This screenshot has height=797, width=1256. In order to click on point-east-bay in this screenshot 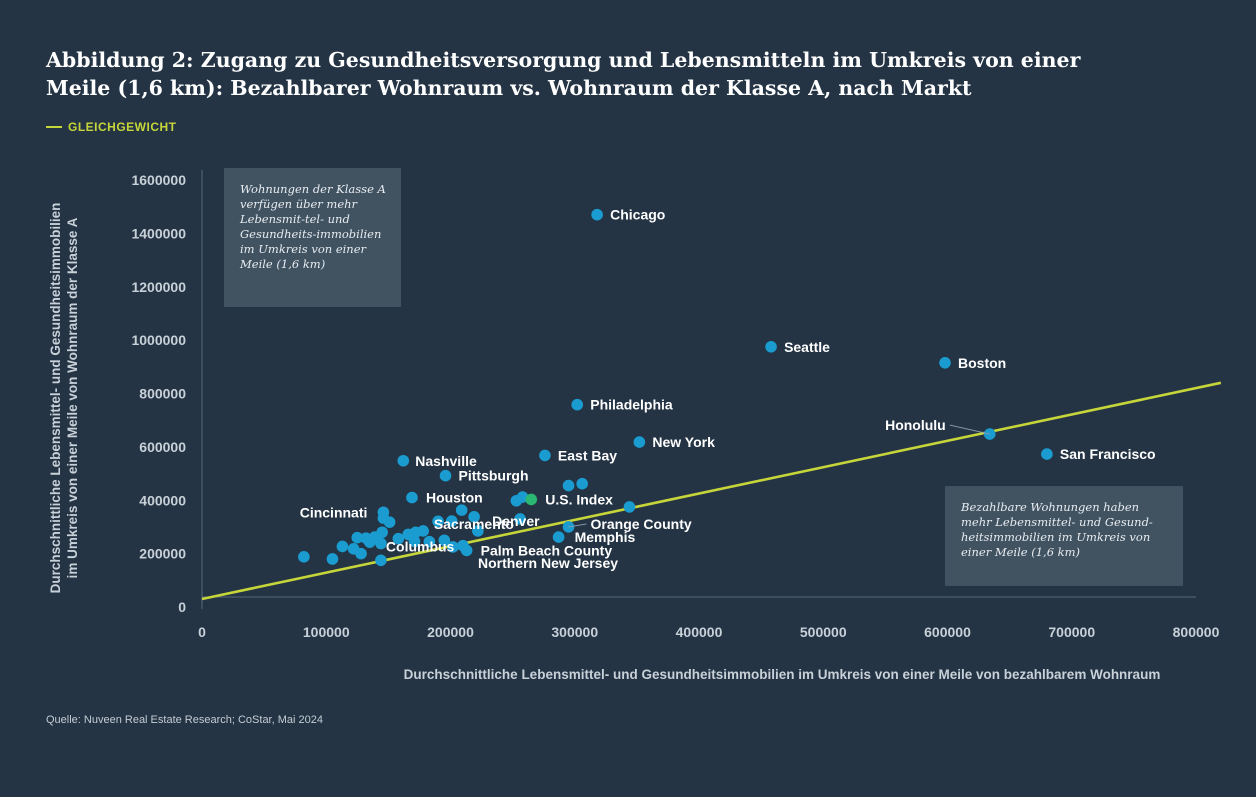, I will do `click(545, 455)`.